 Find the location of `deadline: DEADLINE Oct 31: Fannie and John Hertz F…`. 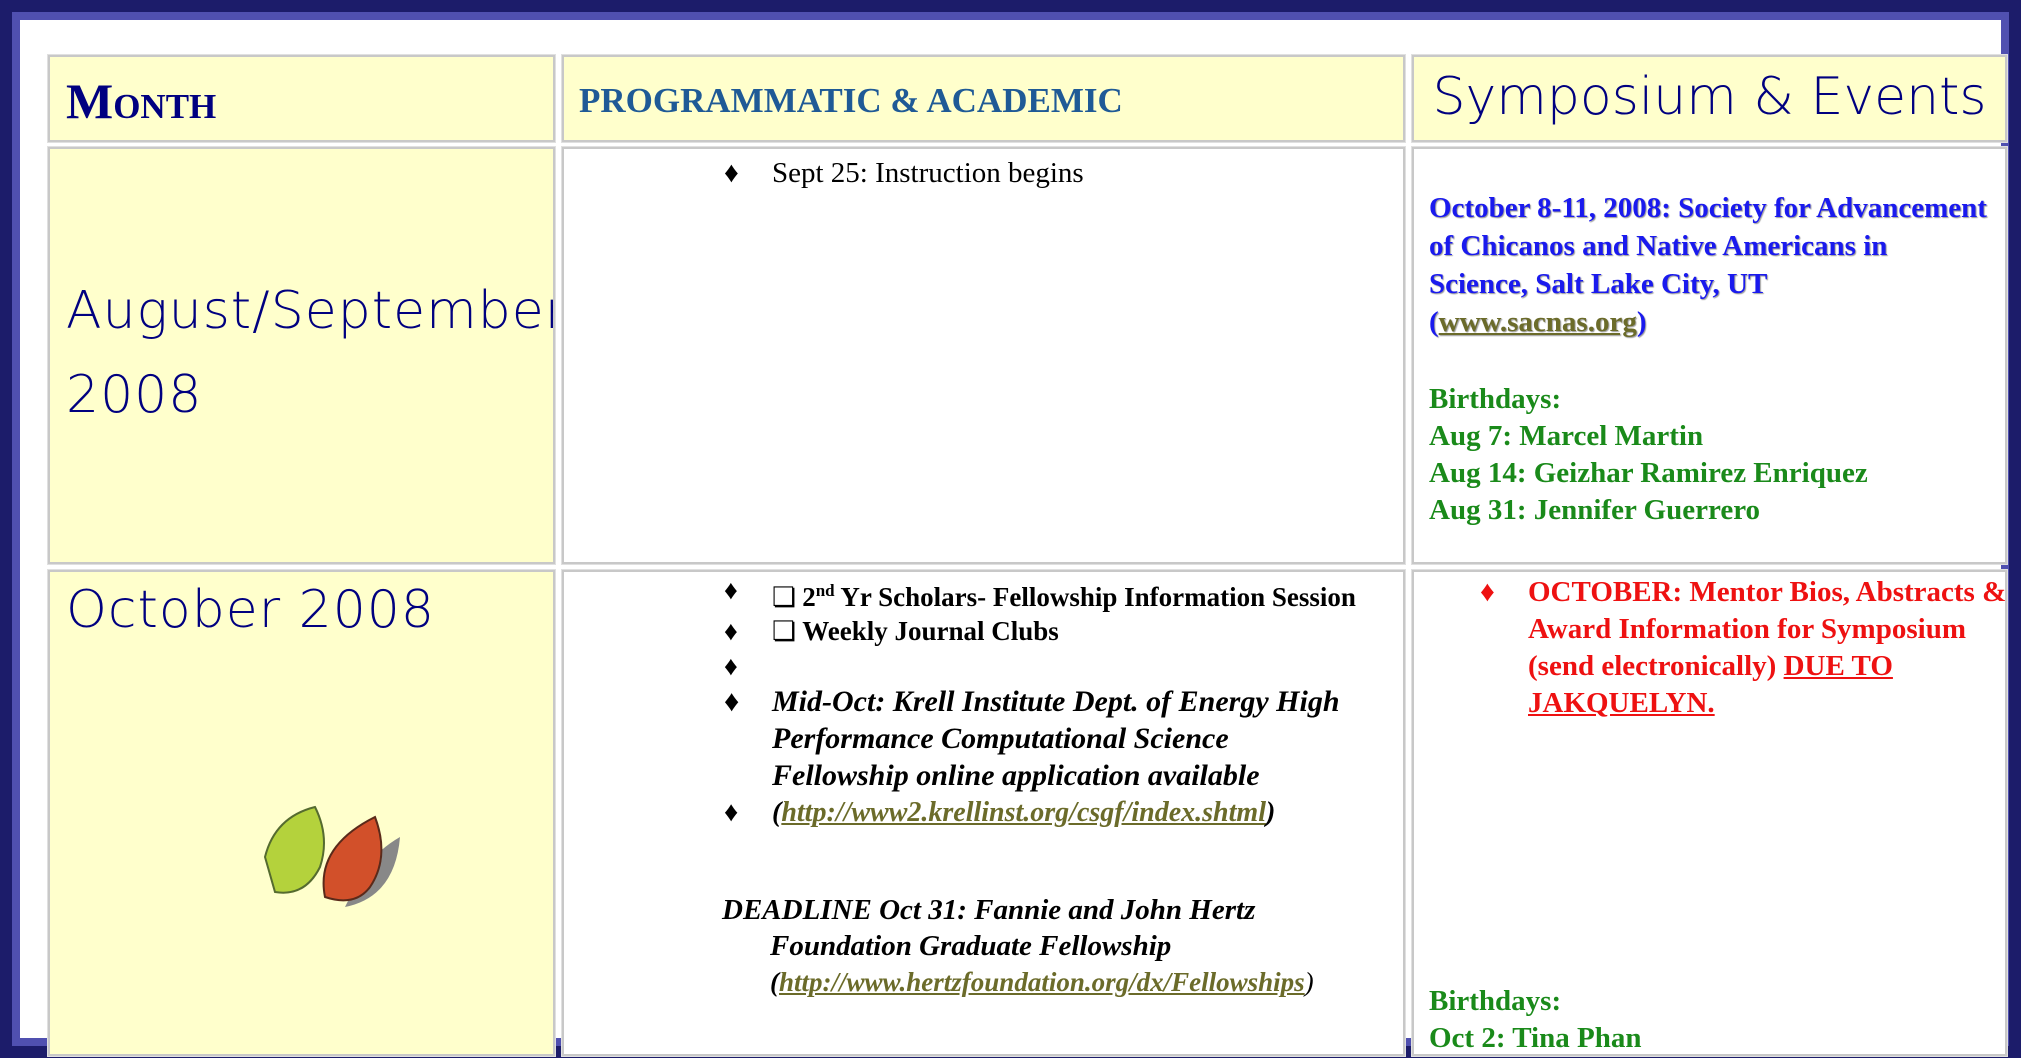

deadline: DEADLINE Oct 31: Fannie and John Hertz F… is located at coordinates (1052, 946).